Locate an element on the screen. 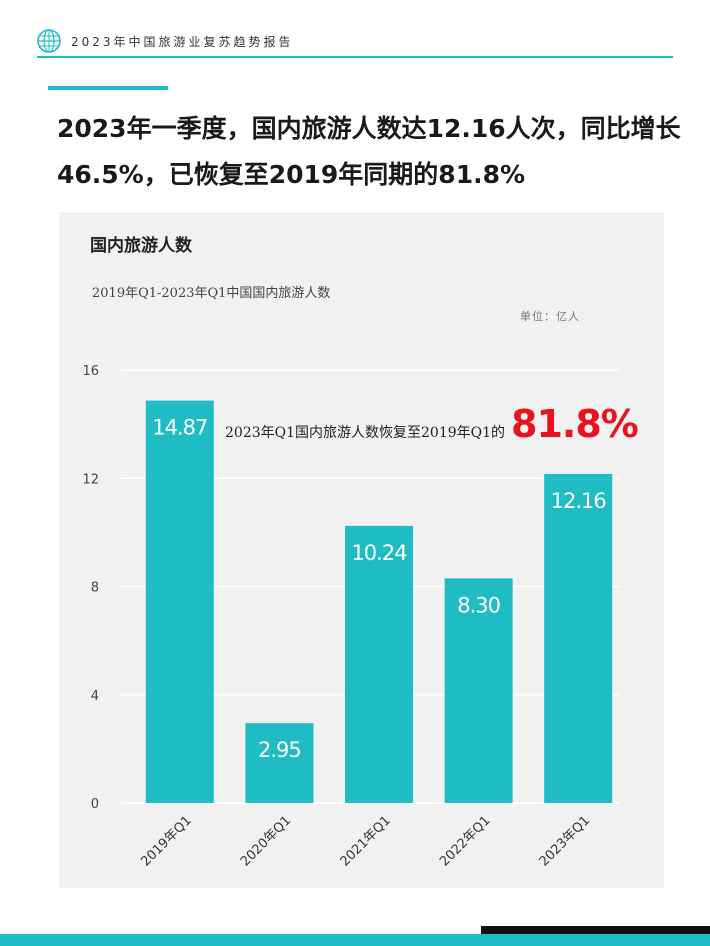 This screenshot has width=710, height=946. y-tick-label: 12 is located at coordinates (90, 479).